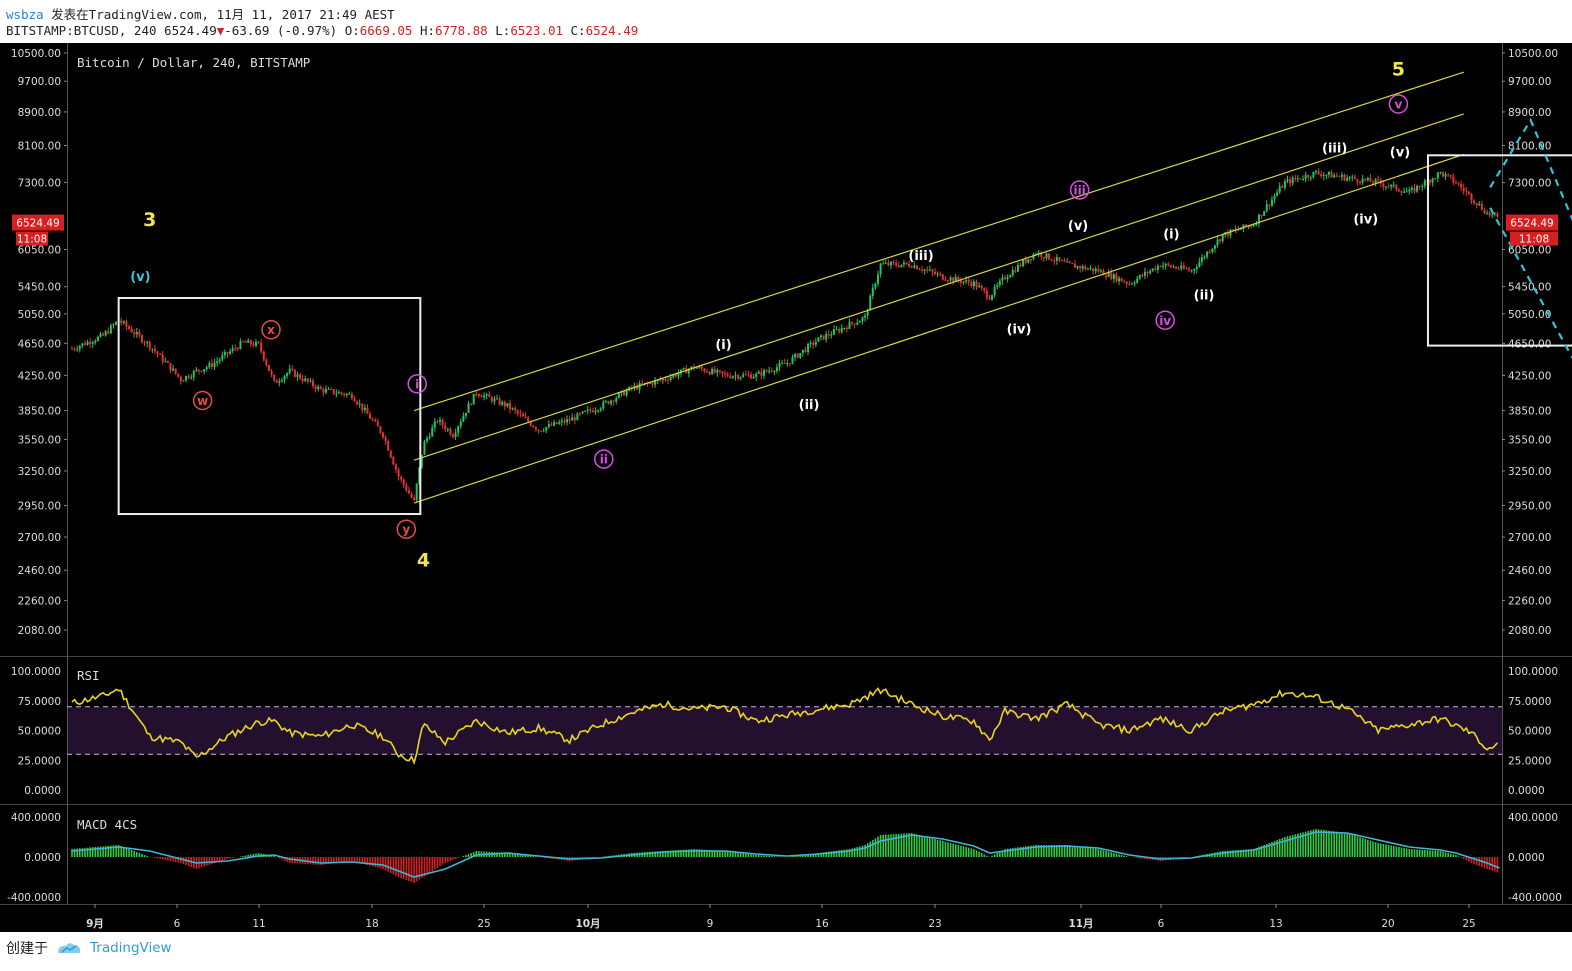 The height and width of the screenshot is (971, 1572). Describe the element at coordinates (25, 14) in the screenshot. I see `author-link: wsbza` at that location.